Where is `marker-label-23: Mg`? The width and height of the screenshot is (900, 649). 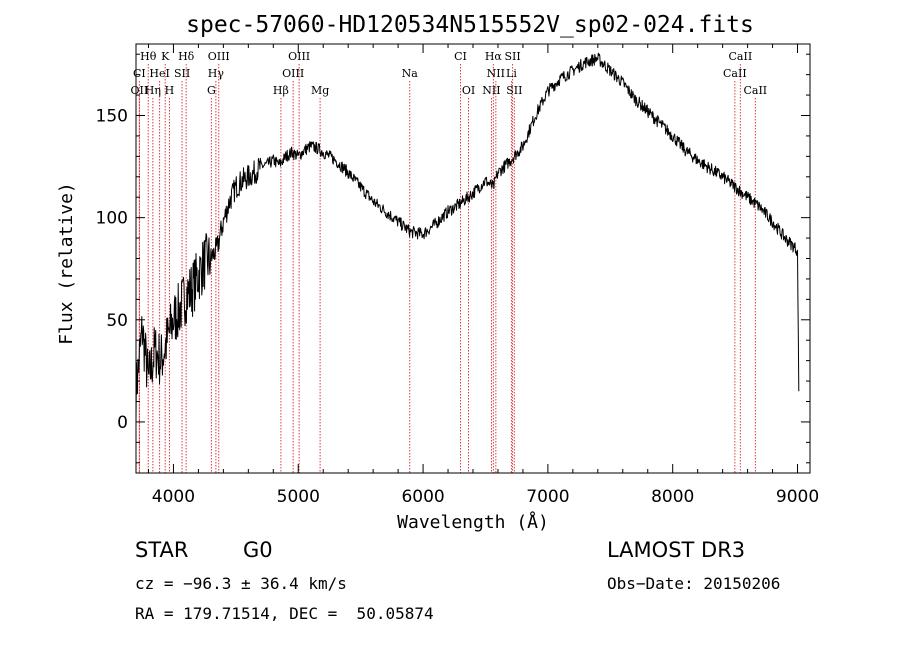
marker-label-23: Mg is located at coordinates (320, 90).